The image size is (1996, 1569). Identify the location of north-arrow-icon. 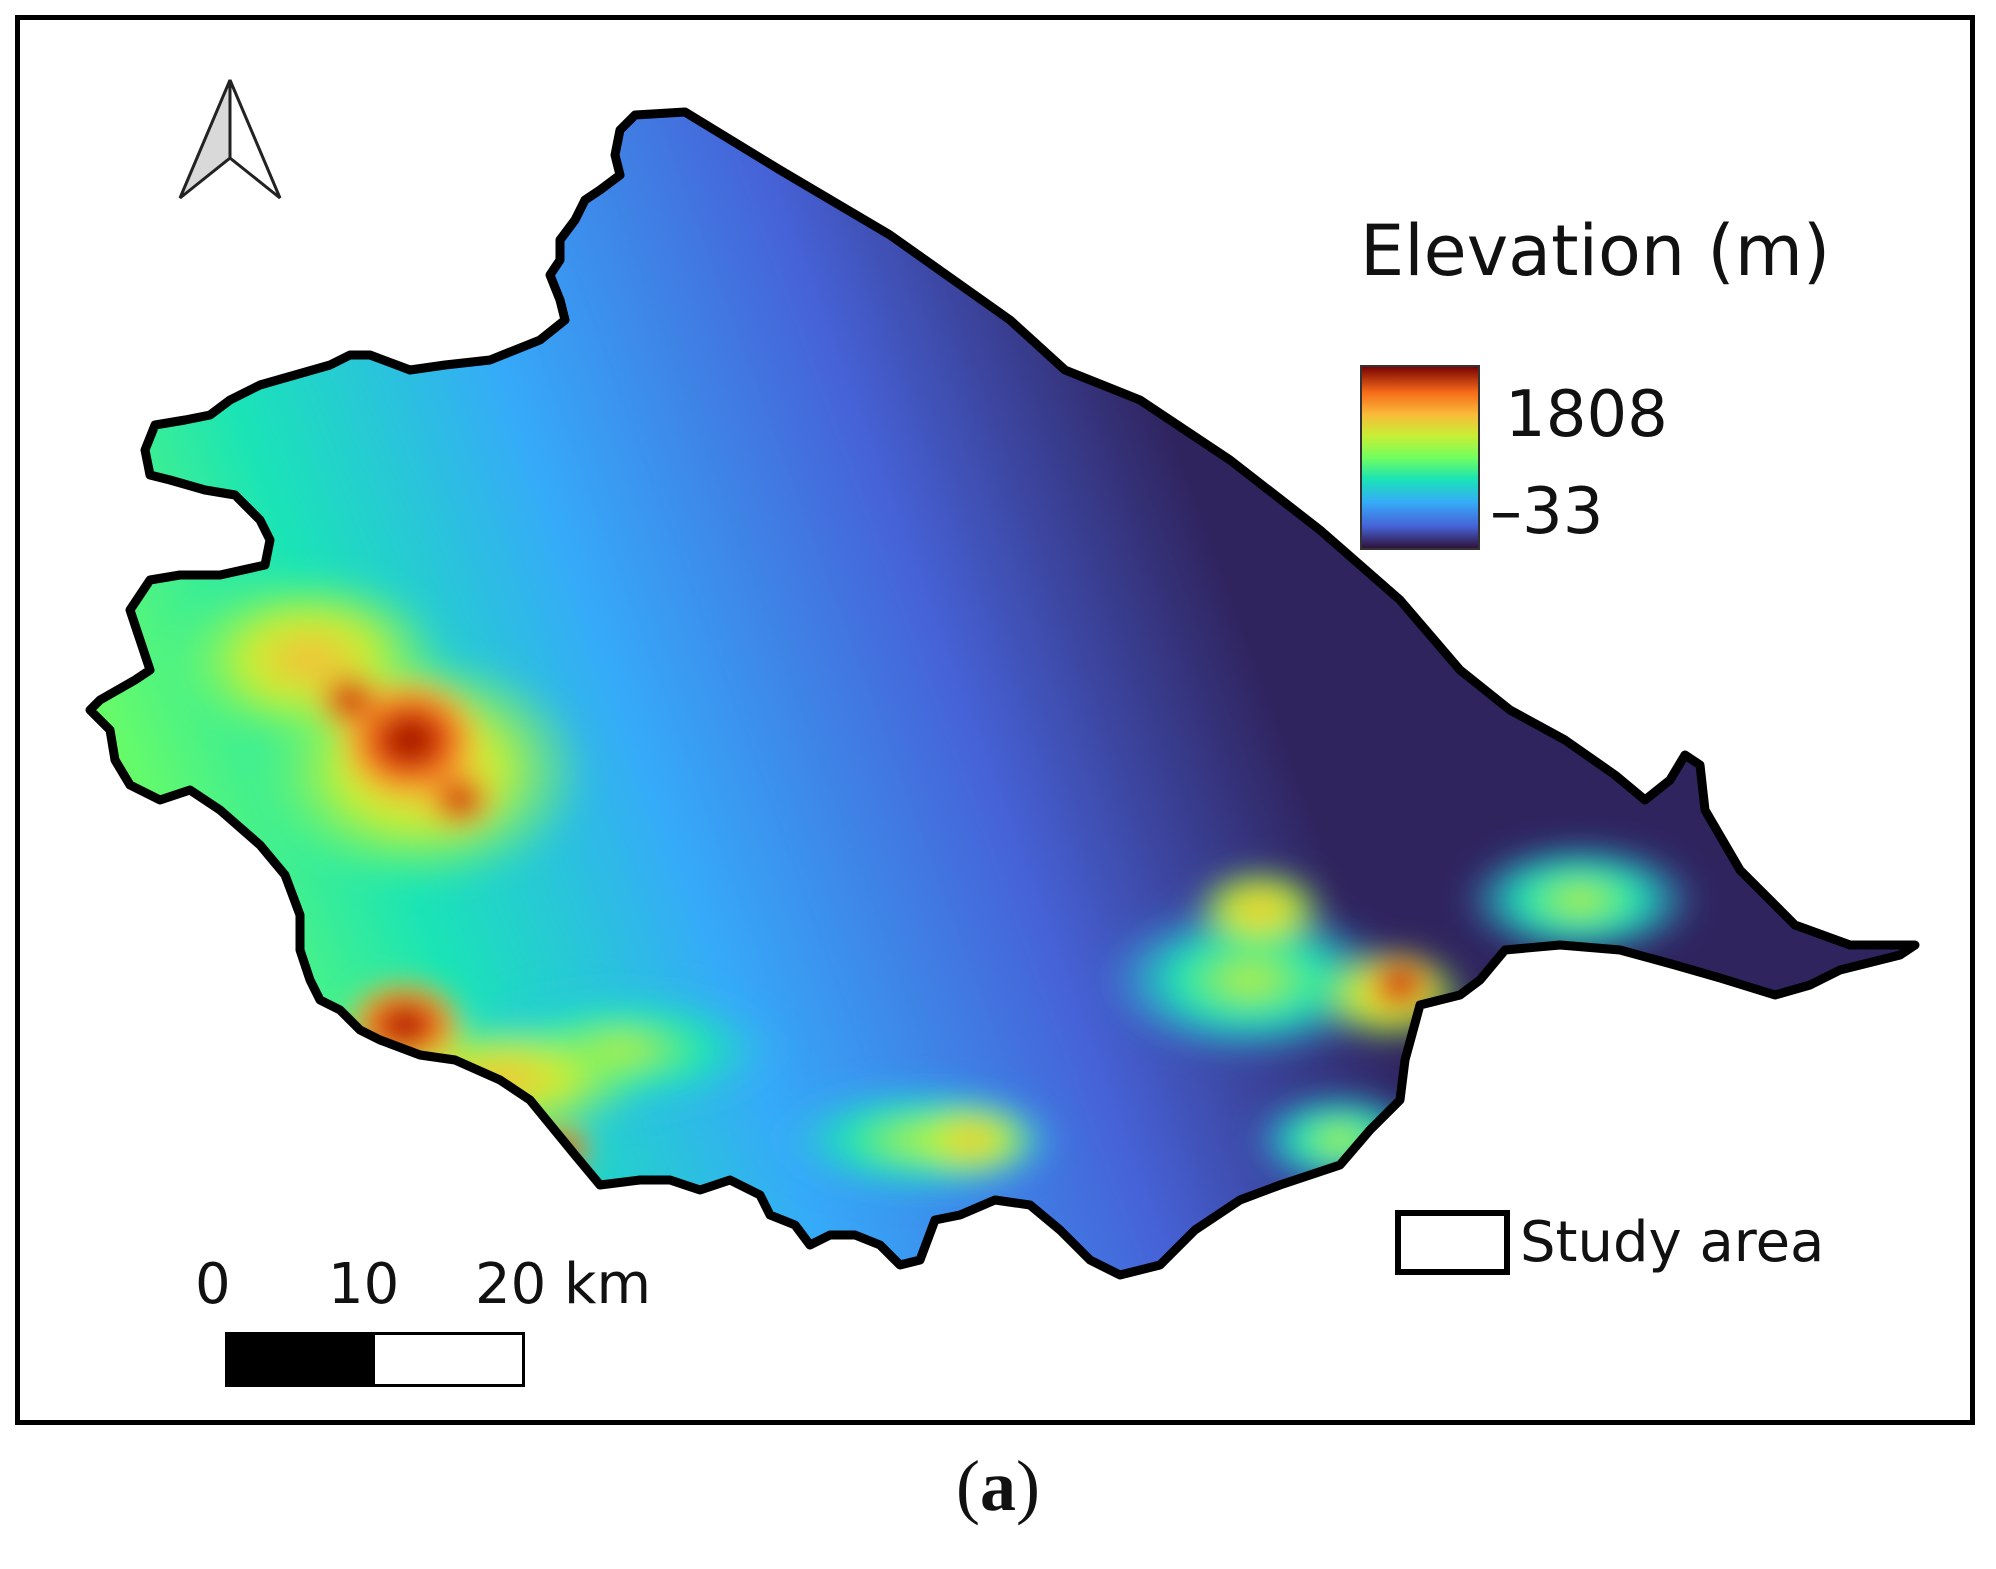
(230, 139).